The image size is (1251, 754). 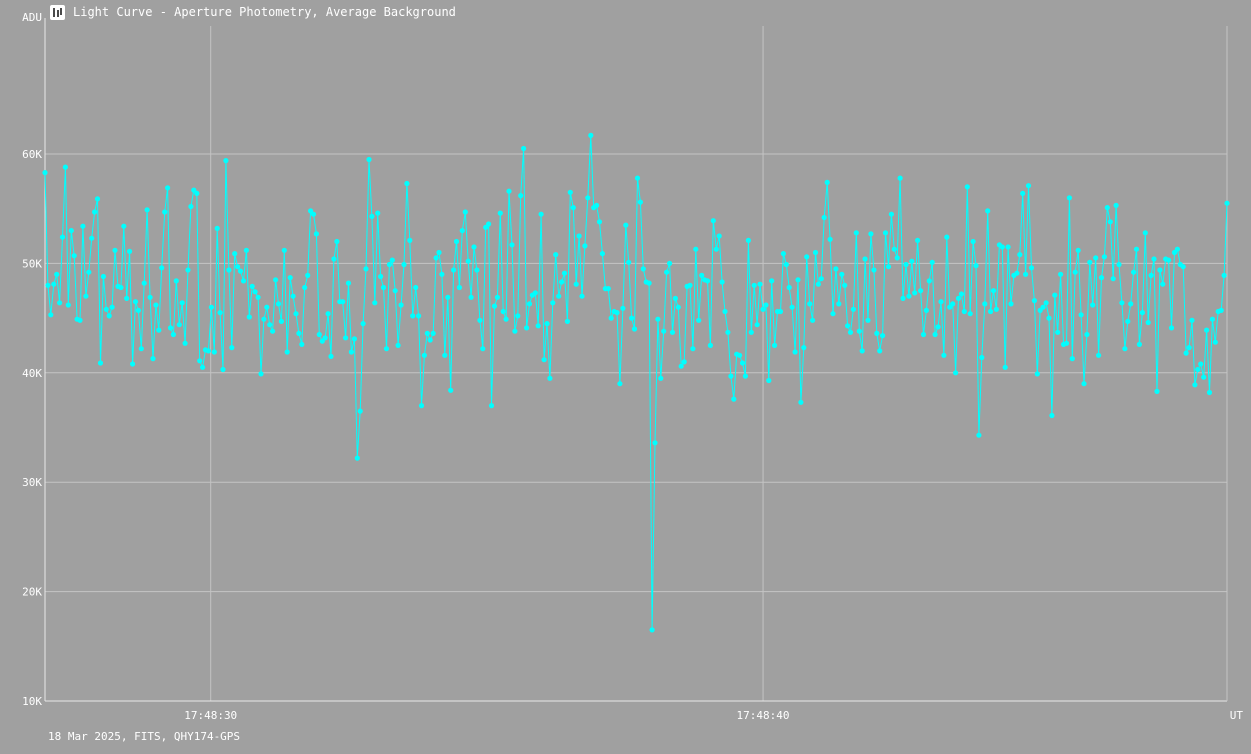 What do you see at coordinates (1237, 715) in the screenshot?
I see `x-axis-title: UT` at bounding box center [1237, 715].